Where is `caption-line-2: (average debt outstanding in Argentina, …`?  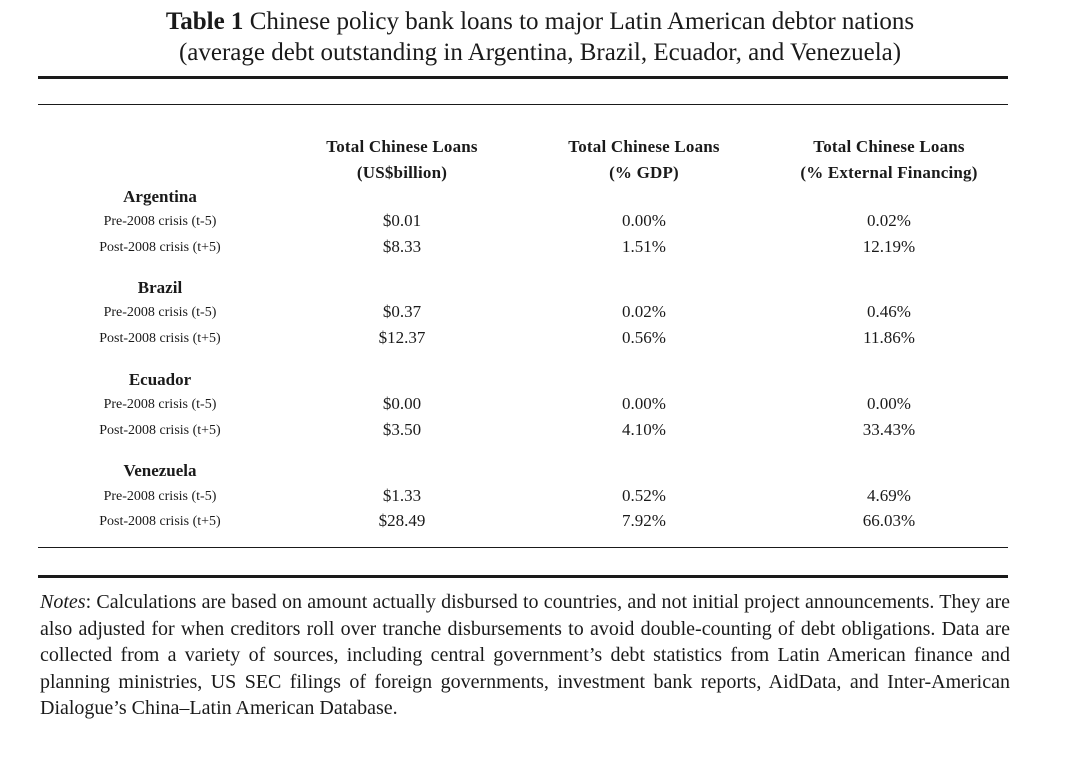
caption-line-2: (average debt outstanding in Argentina, … is located at coordinates (540, 52).